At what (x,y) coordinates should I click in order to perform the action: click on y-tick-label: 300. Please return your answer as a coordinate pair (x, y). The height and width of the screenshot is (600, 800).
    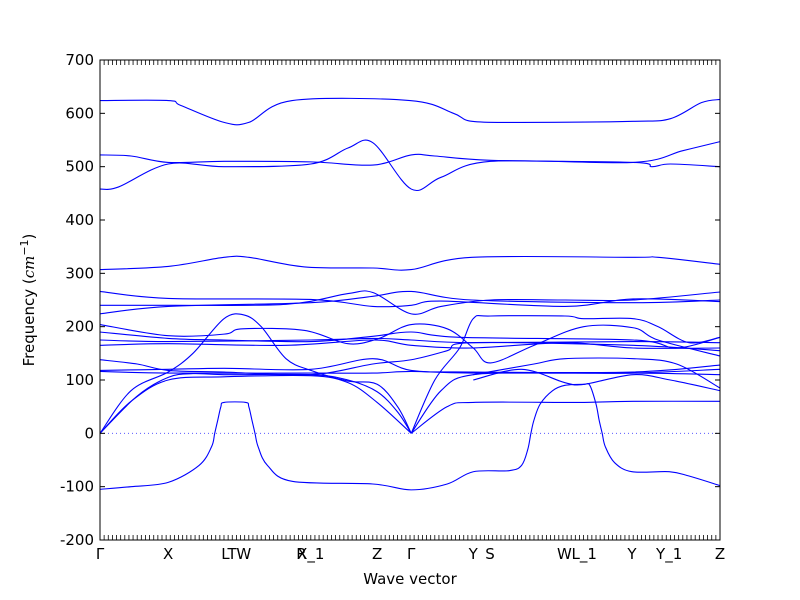
    Looking at the image, I should click on (79, 273).